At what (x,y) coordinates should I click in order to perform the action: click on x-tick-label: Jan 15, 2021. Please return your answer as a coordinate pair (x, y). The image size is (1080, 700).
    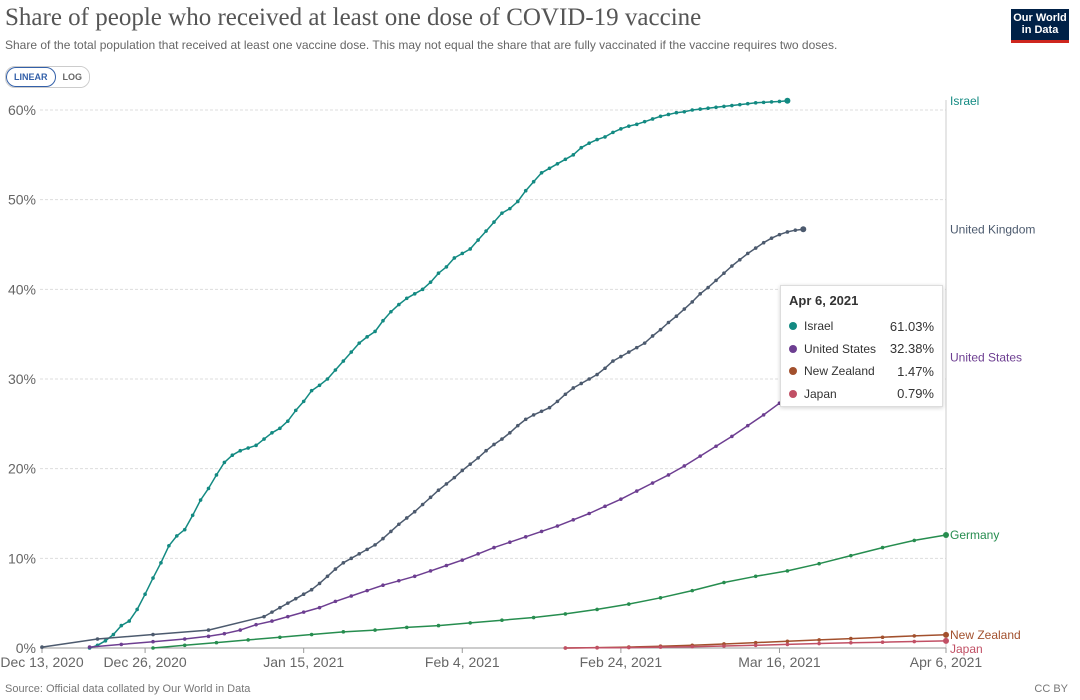
    Looking at the image, I should click on (303, 662).